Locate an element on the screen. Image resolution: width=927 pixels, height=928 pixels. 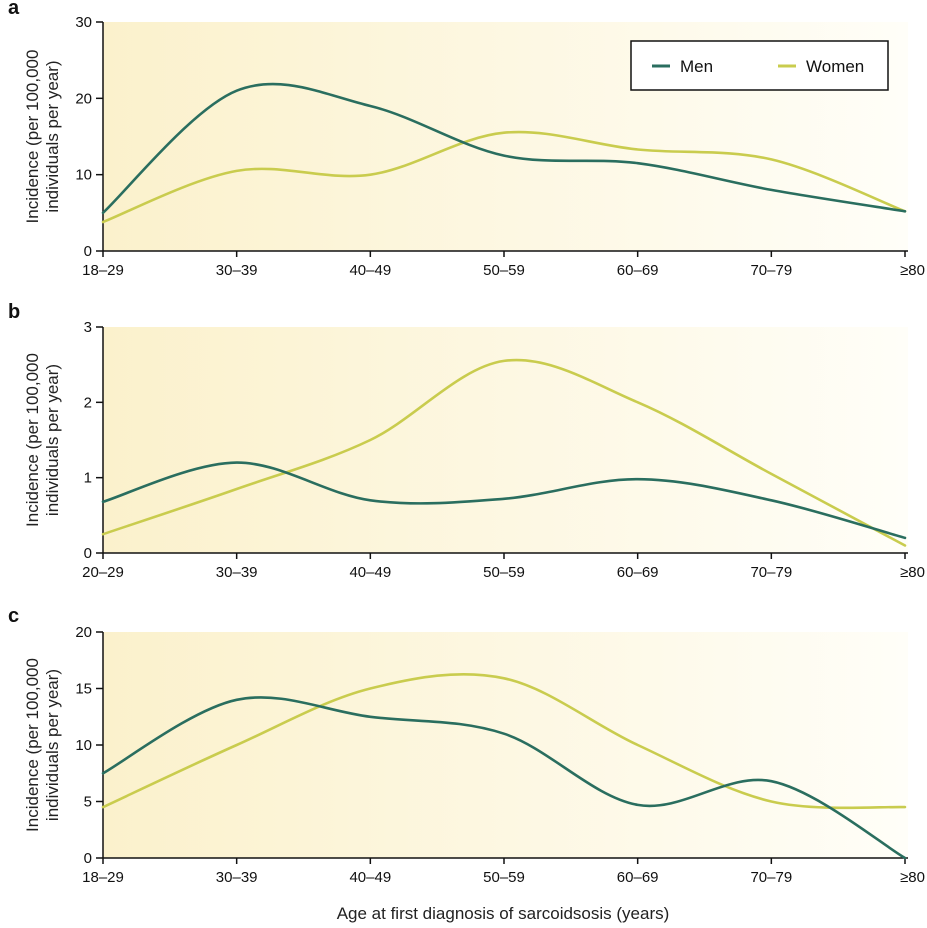
panel-letter: b is located at coordinates (14, 312).